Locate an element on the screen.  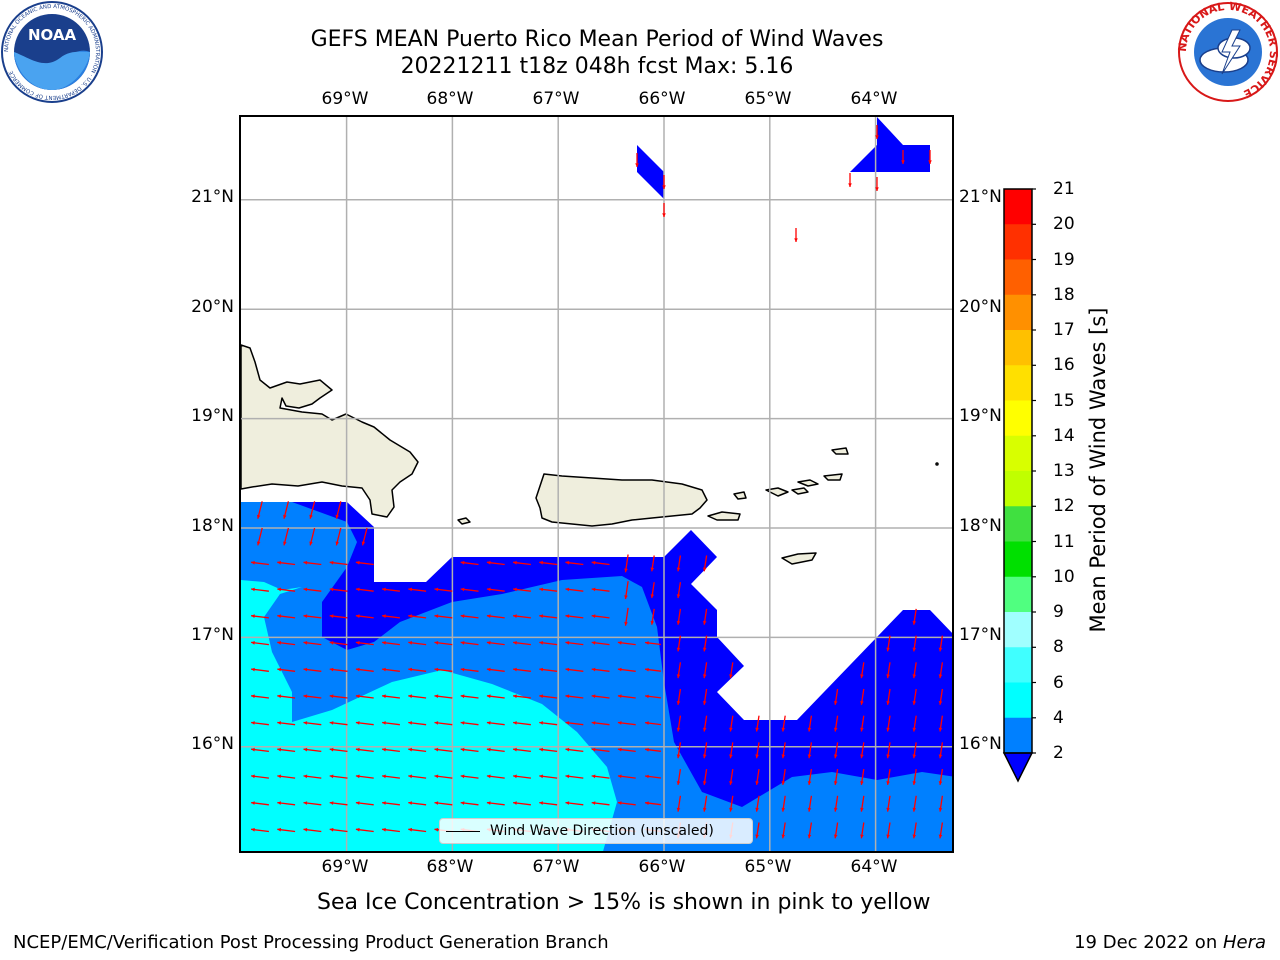
land-mona is located at coordinates (464, 521).